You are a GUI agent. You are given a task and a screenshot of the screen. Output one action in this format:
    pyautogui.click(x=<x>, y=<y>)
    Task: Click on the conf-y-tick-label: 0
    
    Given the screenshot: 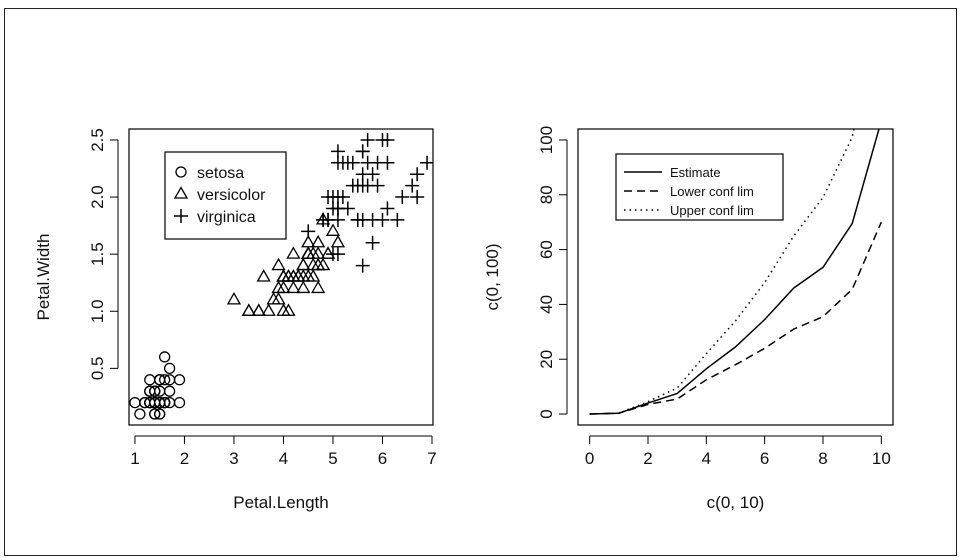 What is the action you would take?
    pyautogui.click(x=546, y=413)
    